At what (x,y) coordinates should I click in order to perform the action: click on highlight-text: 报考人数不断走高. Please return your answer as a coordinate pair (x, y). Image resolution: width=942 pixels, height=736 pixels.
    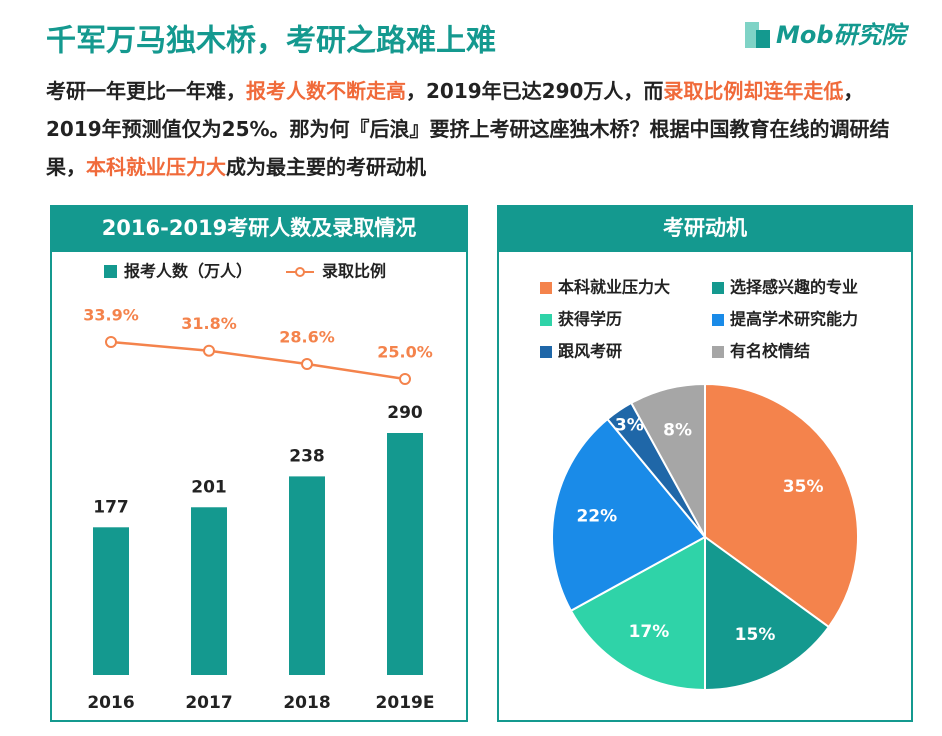
    Looking at the image, I should click on (326, 91).